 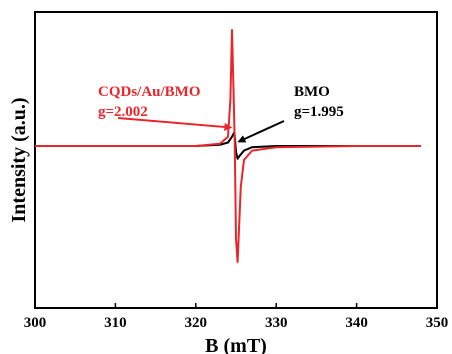 I want to click on annotation-label: CQDs/Au/BMO, so click(x=149, y=92).